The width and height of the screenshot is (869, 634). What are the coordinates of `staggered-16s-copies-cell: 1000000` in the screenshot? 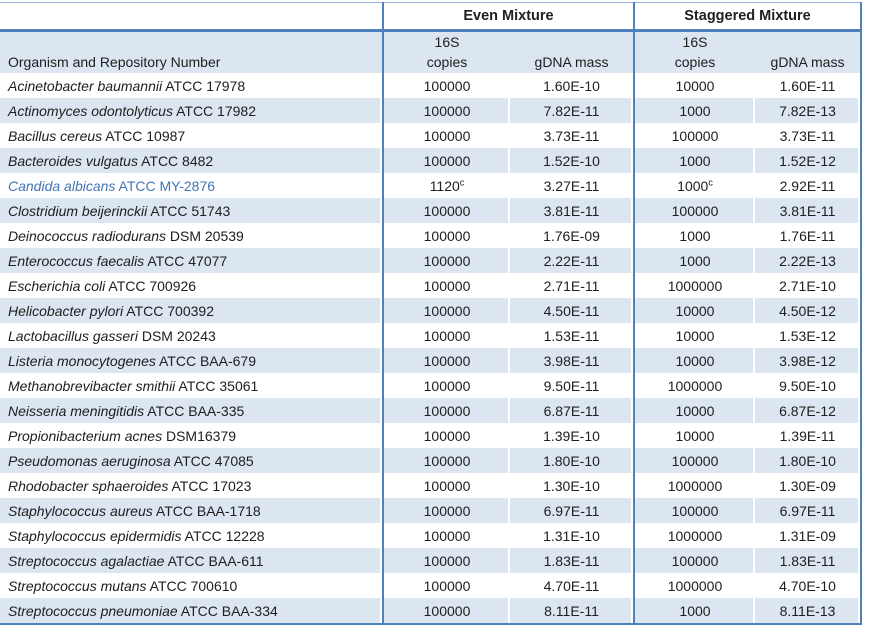 It's located at (694, 585).